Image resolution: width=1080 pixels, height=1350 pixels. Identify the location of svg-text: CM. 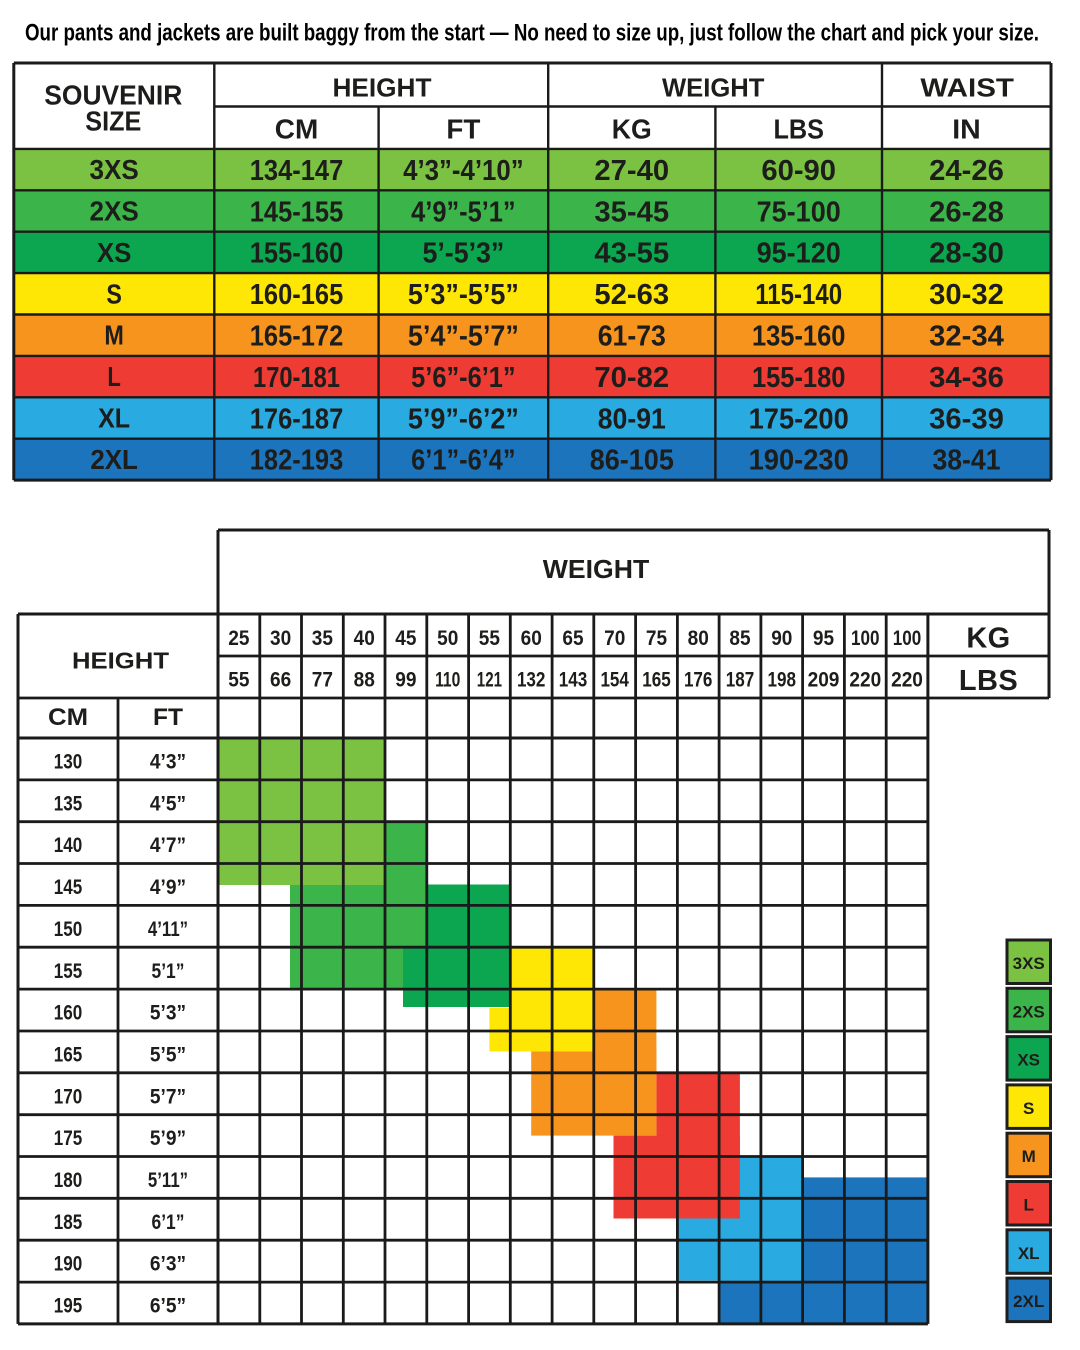
(68, 717).